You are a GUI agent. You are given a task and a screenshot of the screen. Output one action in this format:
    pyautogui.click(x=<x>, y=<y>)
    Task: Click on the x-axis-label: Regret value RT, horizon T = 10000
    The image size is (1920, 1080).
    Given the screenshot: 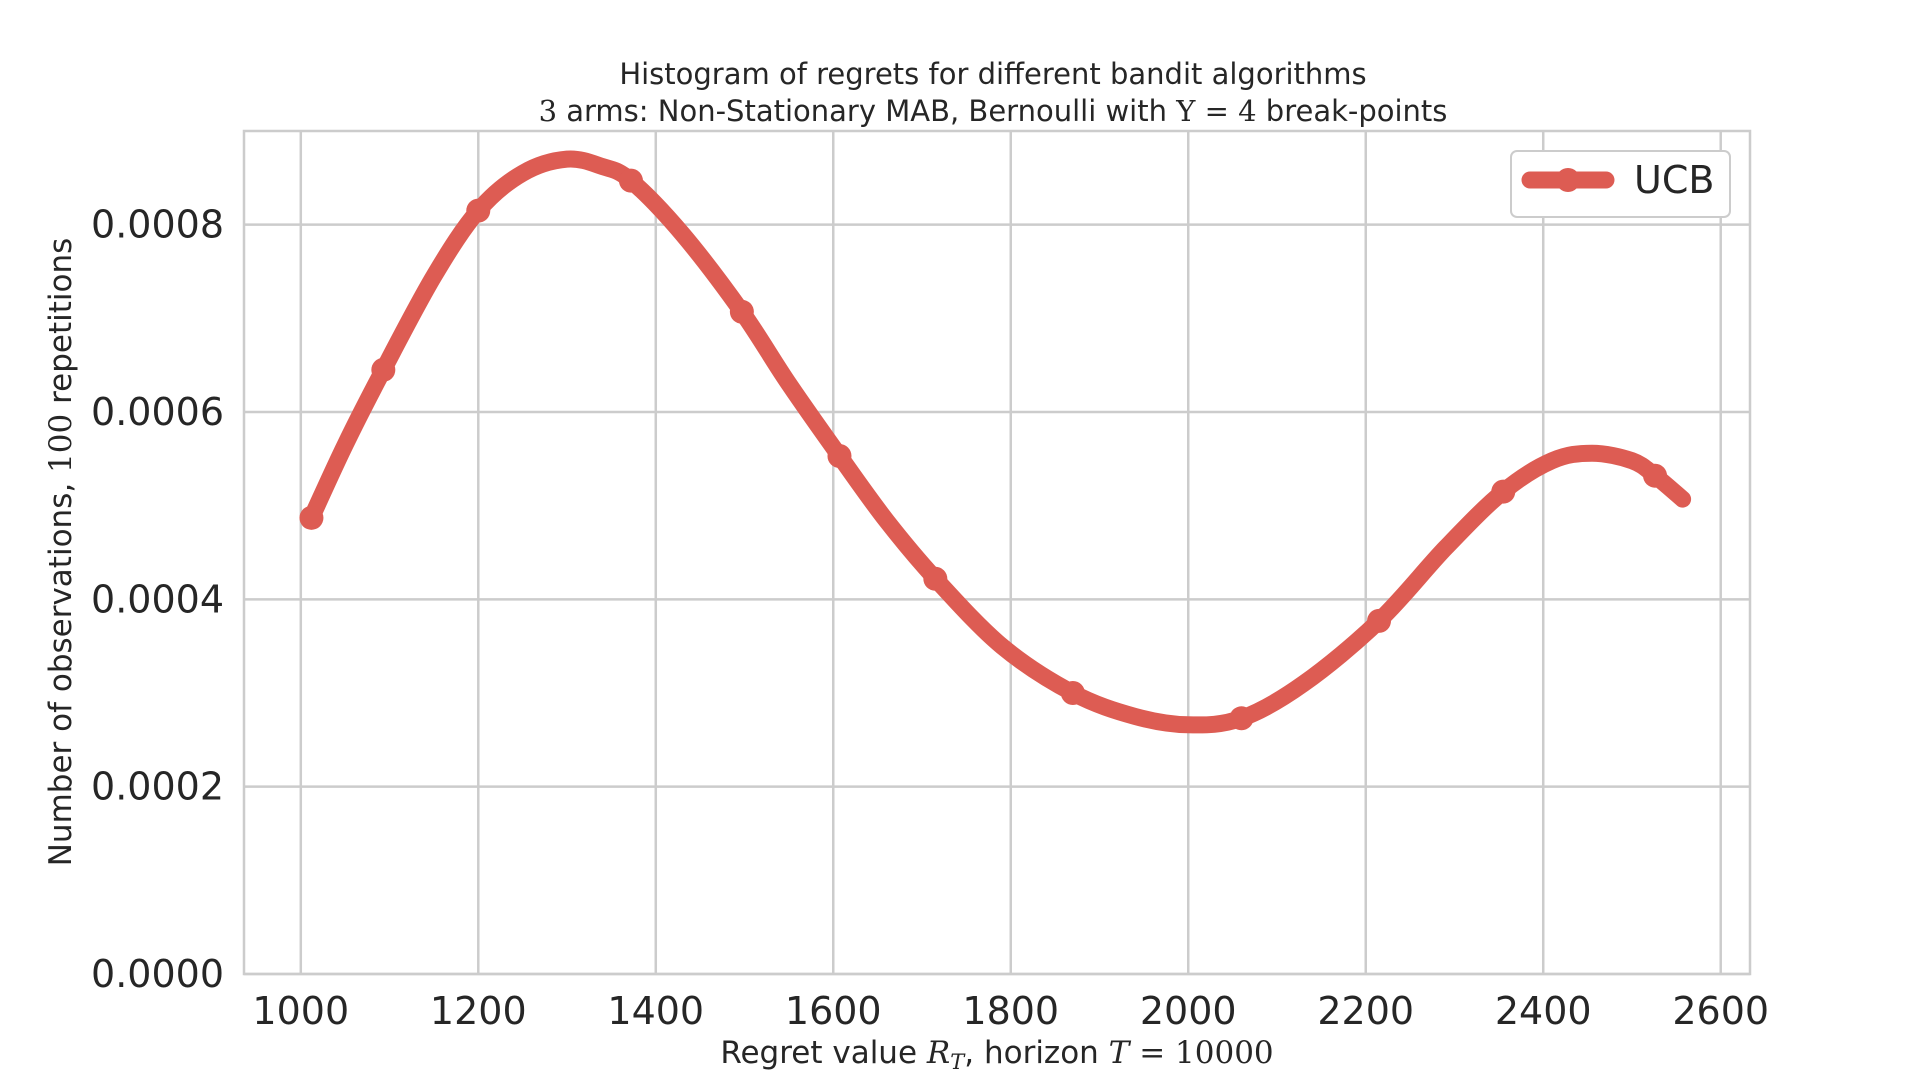 What is the action you would take?
    pyautogui.click(x=996, y=1054)
    